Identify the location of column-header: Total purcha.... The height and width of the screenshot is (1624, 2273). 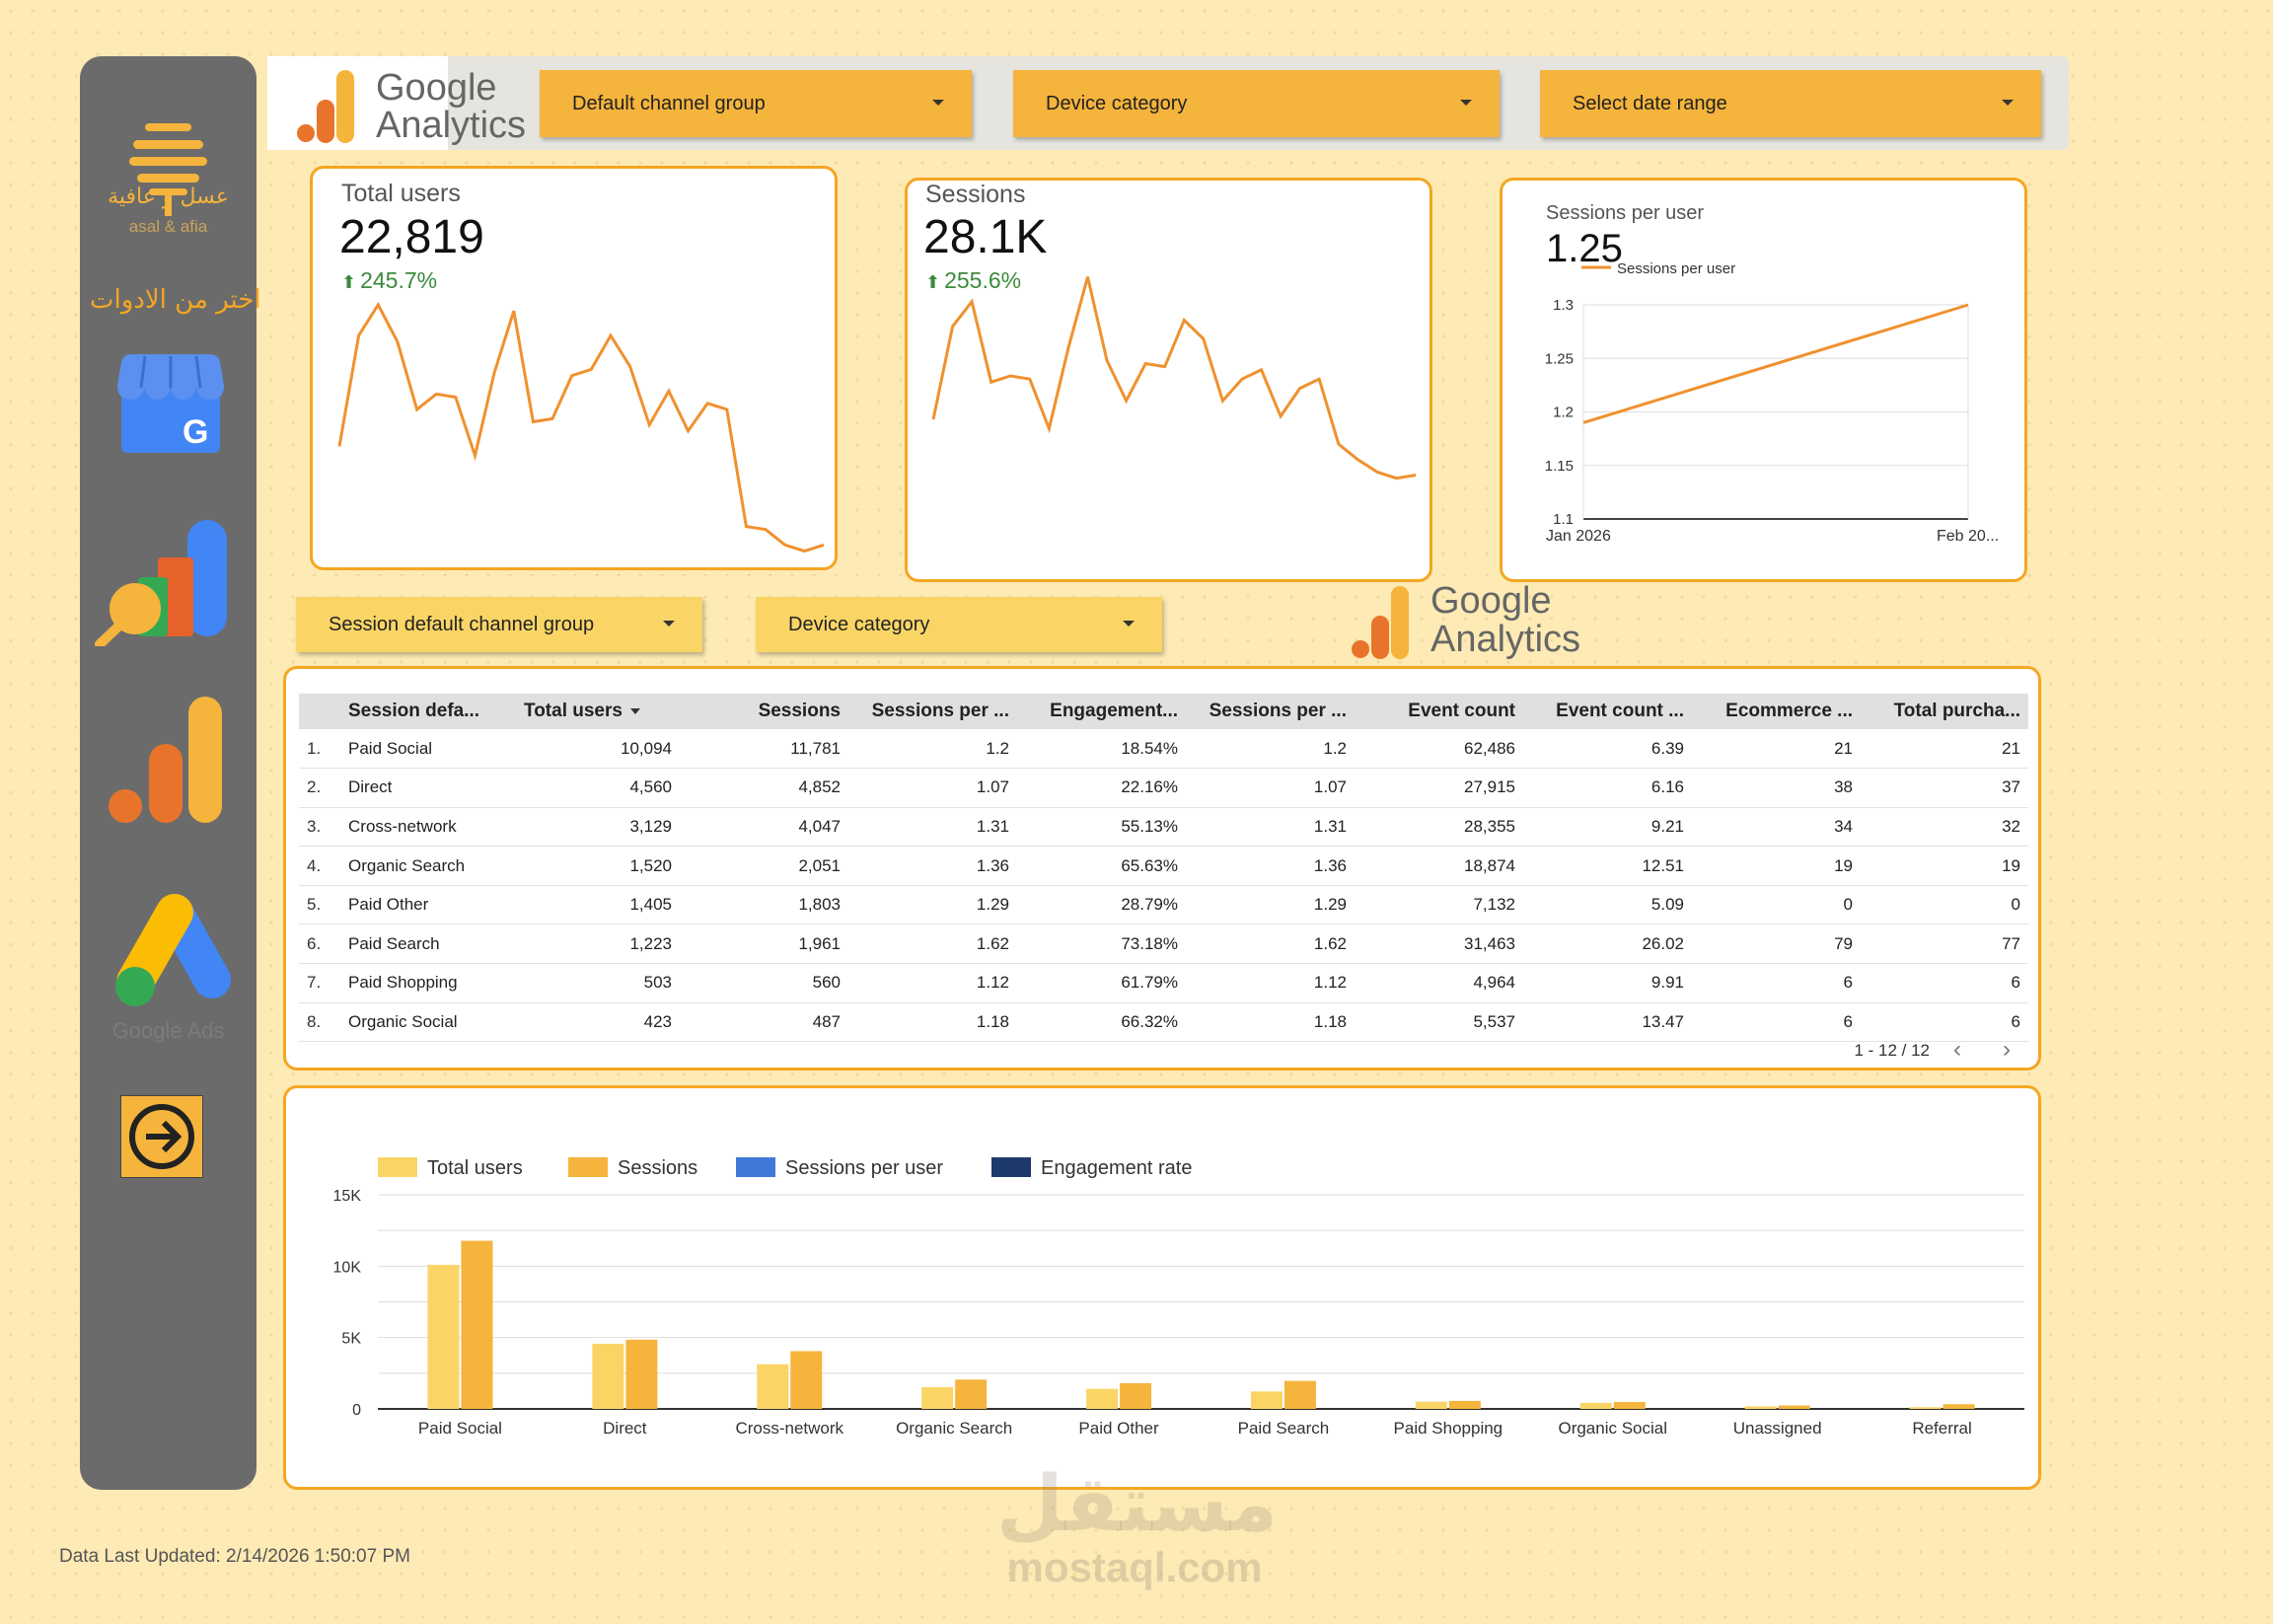
(1944, 711).